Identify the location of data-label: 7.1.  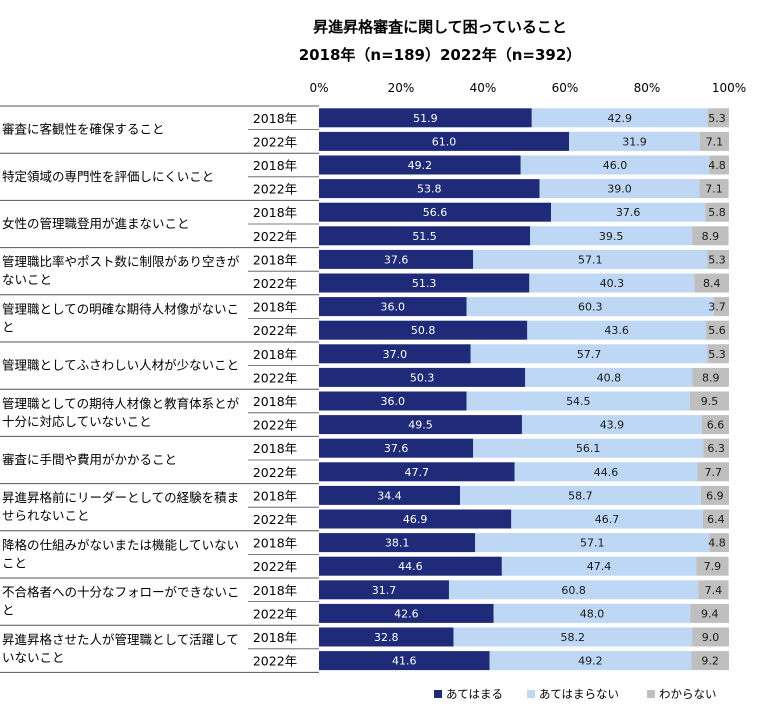
(714, 189).